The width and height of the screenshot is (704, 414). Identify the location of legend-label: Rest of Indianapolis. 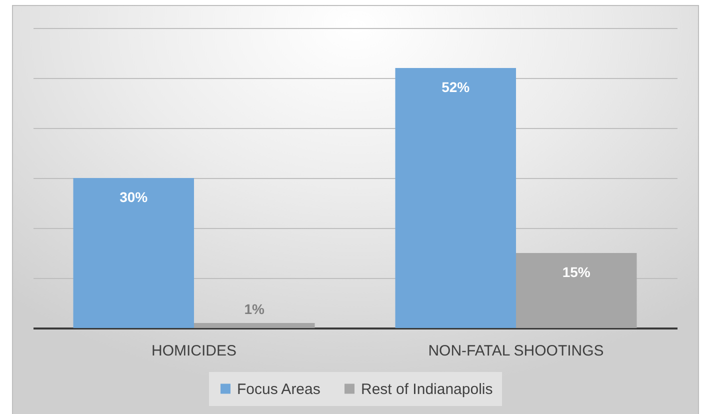
(427, 389).